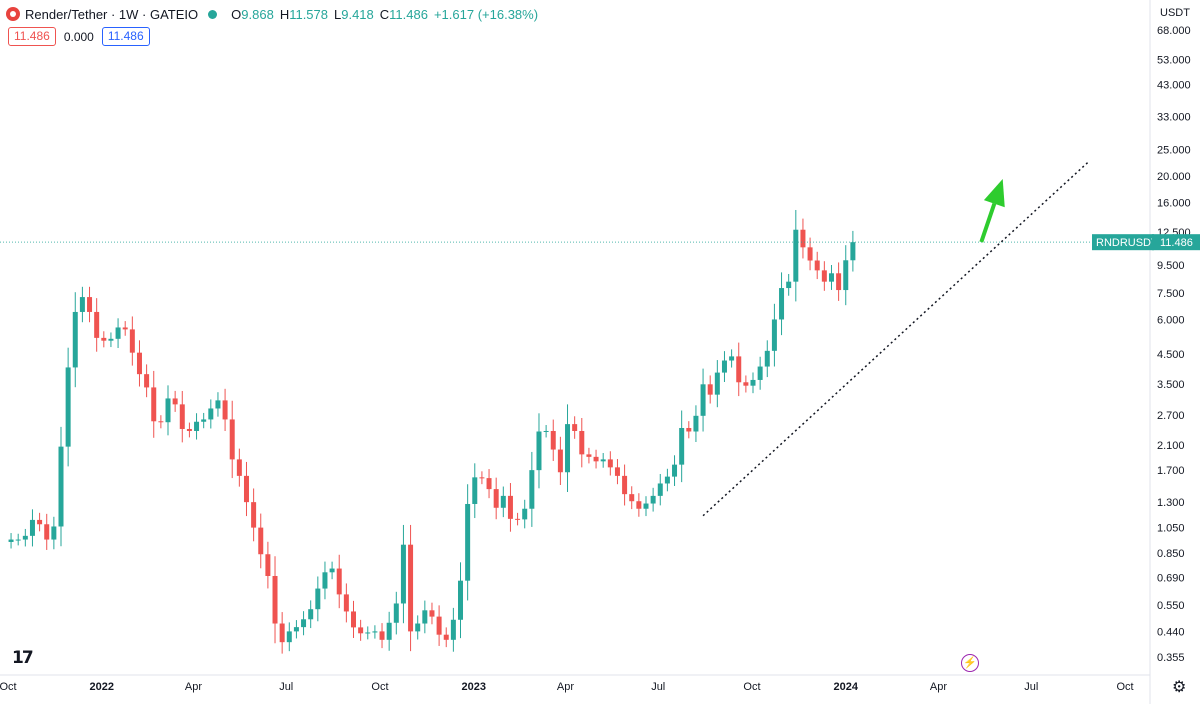 The width and height of the screenshot is (1200, 704). What do you see at coordinates (658, 687) in the screenshot?
I see `x-tick-label: Jul` at bounding box center [658, 687].